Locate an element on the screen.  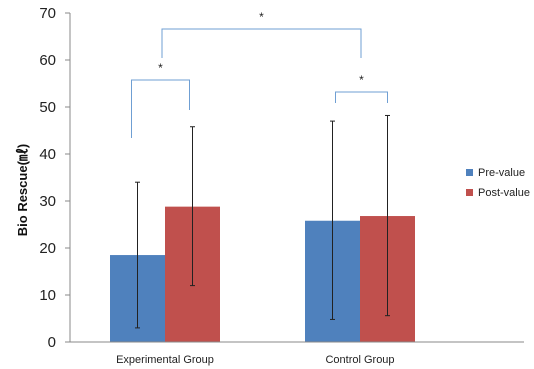
legend-label-post-value: Post-value is located at coordinates (504, 193).